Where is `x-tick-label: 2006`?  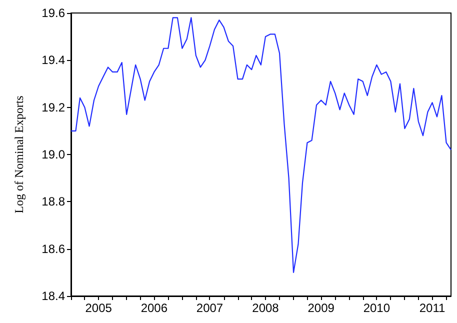
x-tick-label: 2006 is located at coordinates (154, 308).